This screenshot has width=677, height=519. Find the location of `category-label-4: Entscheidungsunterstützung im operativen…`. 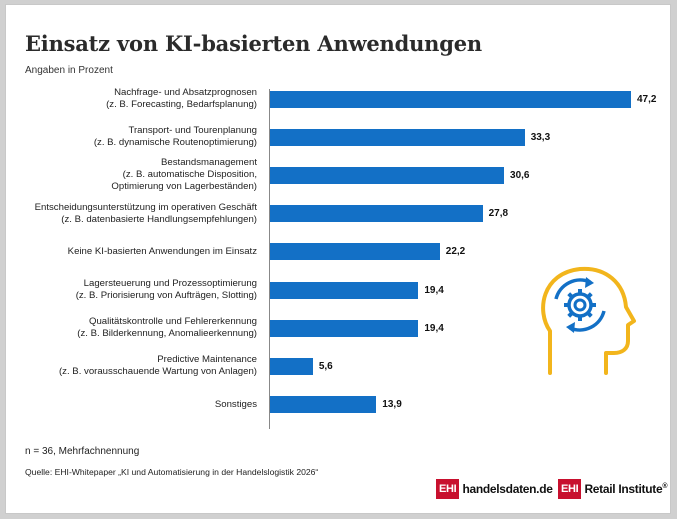

category-label-4: Entscheidungsunterstützung im operativen… is located at coordinates (131, 214).